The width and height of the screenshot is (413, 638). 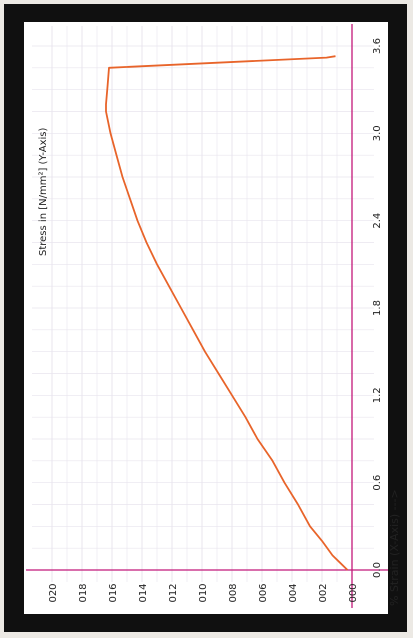 I want to click on x-tick-label: 0.0, so click(x=377, y=570).